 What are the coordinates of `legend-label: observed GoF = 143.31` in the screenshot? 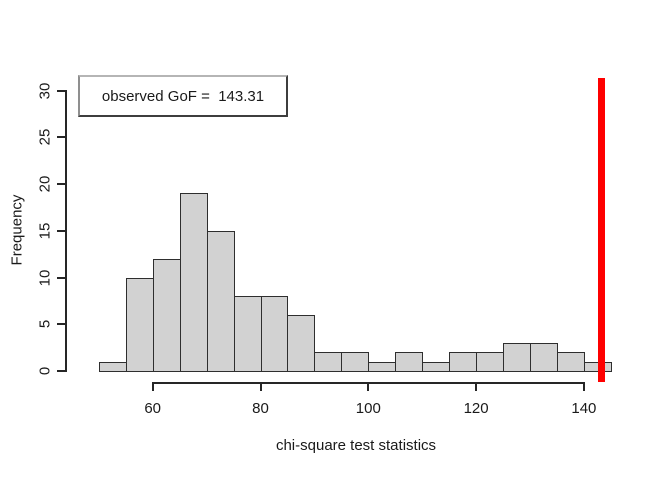 It's located at (183, 96).